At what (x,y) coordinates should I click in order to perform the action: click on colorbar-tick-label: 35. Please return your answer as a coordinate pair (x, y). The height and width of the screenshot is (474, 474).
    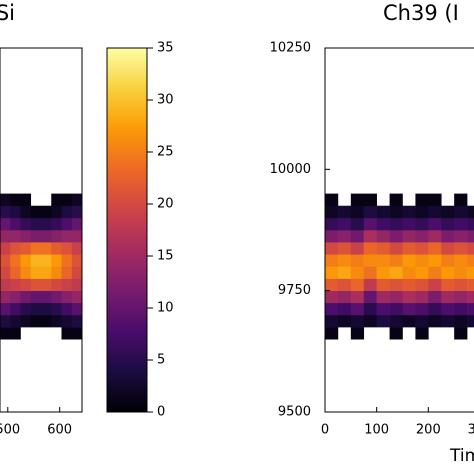
    Looking at the image, I should click on (165, 48).